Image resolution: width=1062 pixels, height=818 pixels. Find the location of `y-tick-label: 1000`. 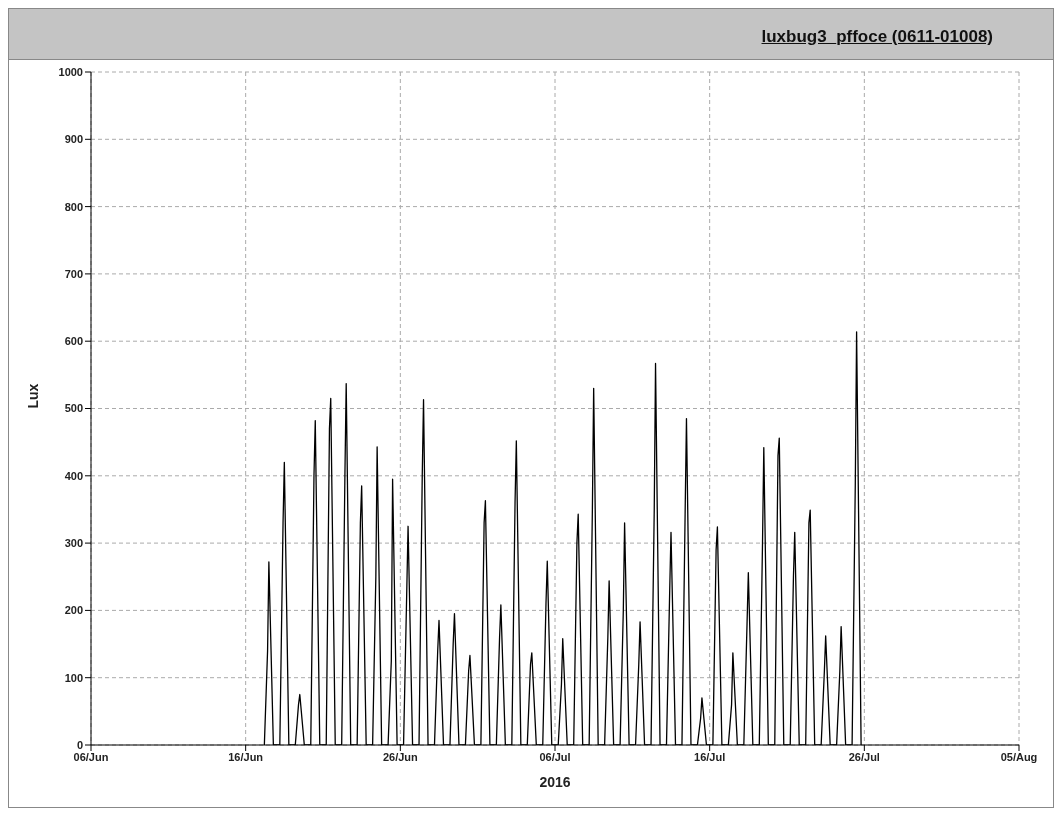

y-tick-label: 1000 is located at coordinates (70, 71).